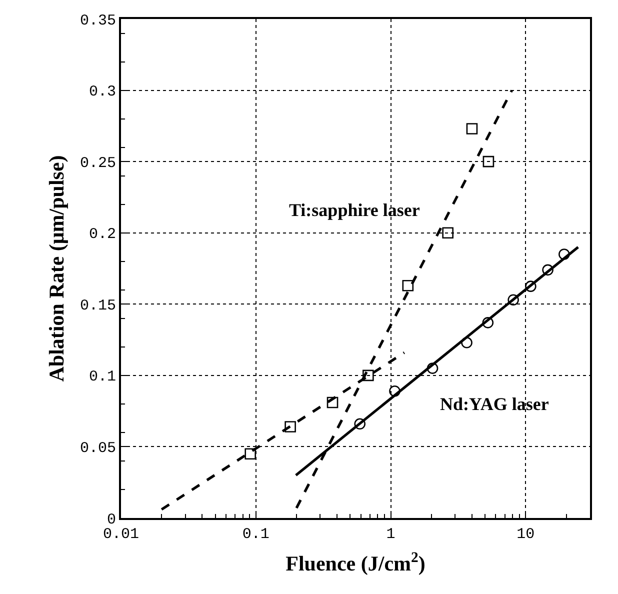 The width and height of the screenshot is (618, 594). Describe the element at coordinates (121, 534) in the screenshot. I see `x-tick-label: 0.01` at that location.